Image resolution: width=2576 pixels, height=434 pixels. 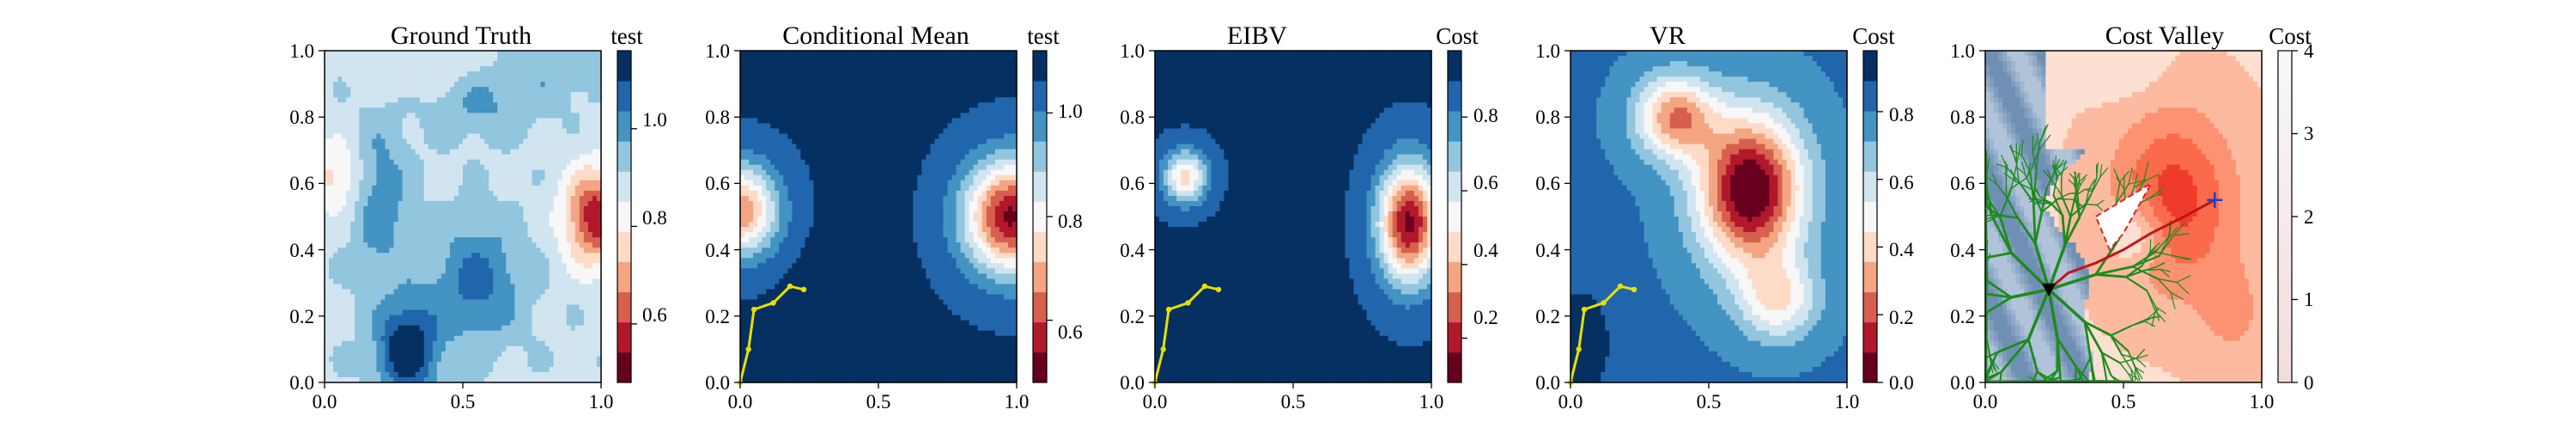 What do you see at coordinates (627, 36) in the screenshot?
I see `colorbar-title: test` at bounding box center [627, 36].